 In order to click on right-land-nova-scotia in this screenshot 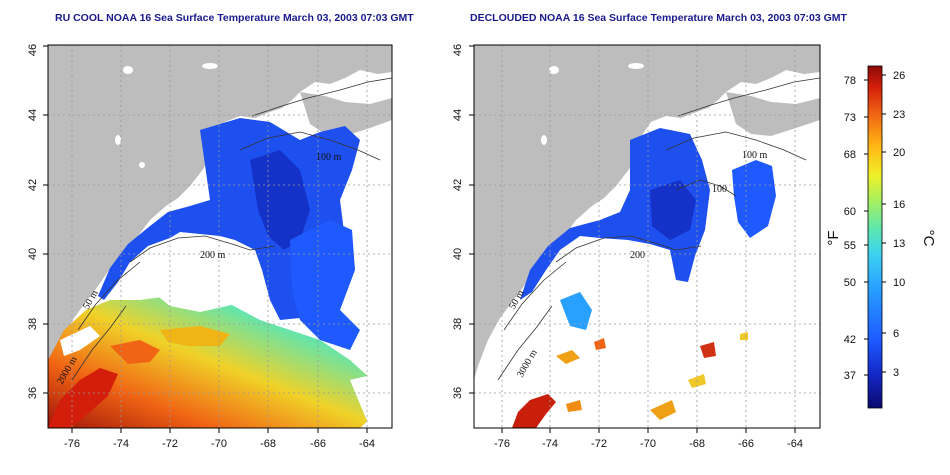, I will do `click(773, 114)`.